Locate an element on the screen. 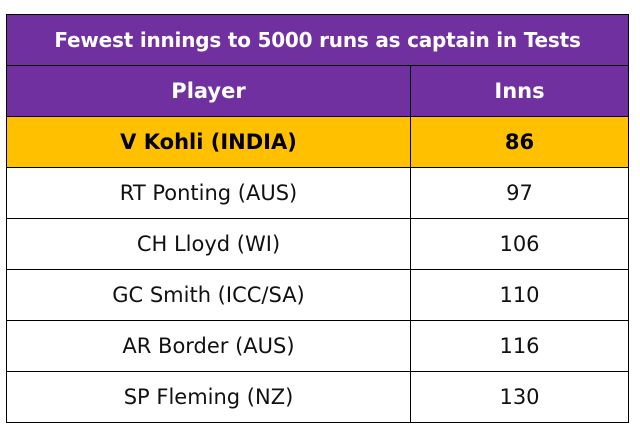 This screenshot has width=640, height=432. player-cell: V Kohli (INDIA) is located at coordinates (208, 142).